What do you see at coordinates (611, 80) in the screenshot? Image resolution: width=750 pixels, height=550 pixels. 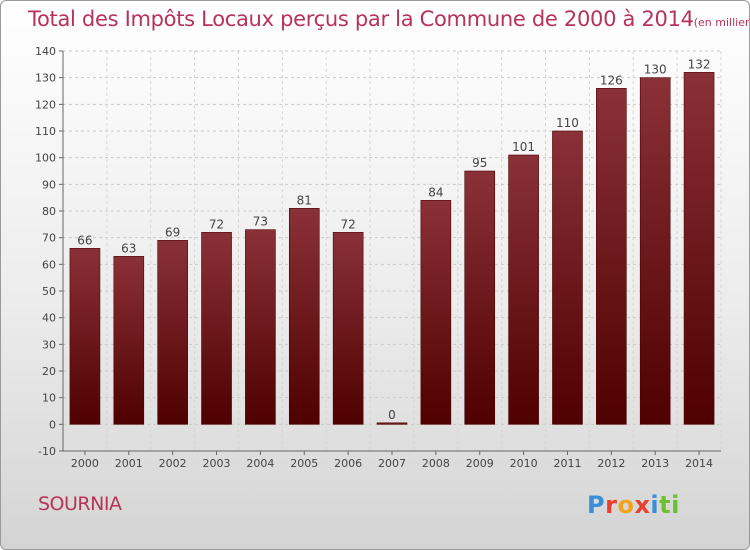 I see `data-label: 126` at bounding box center [611, 80].